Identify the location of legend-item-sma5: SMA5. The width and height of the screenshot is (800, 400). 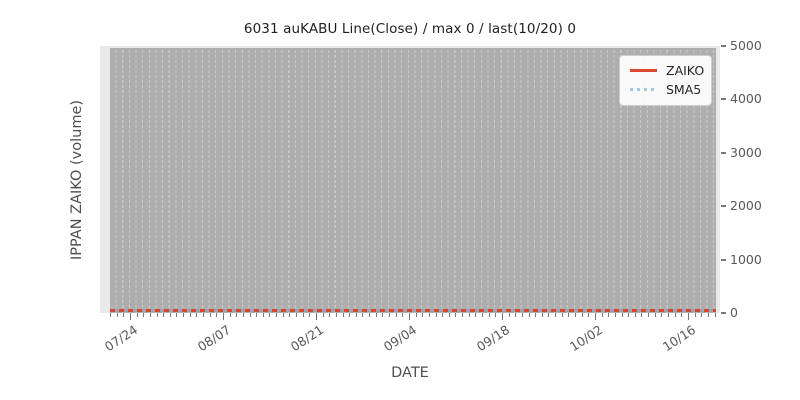
(665, 89).